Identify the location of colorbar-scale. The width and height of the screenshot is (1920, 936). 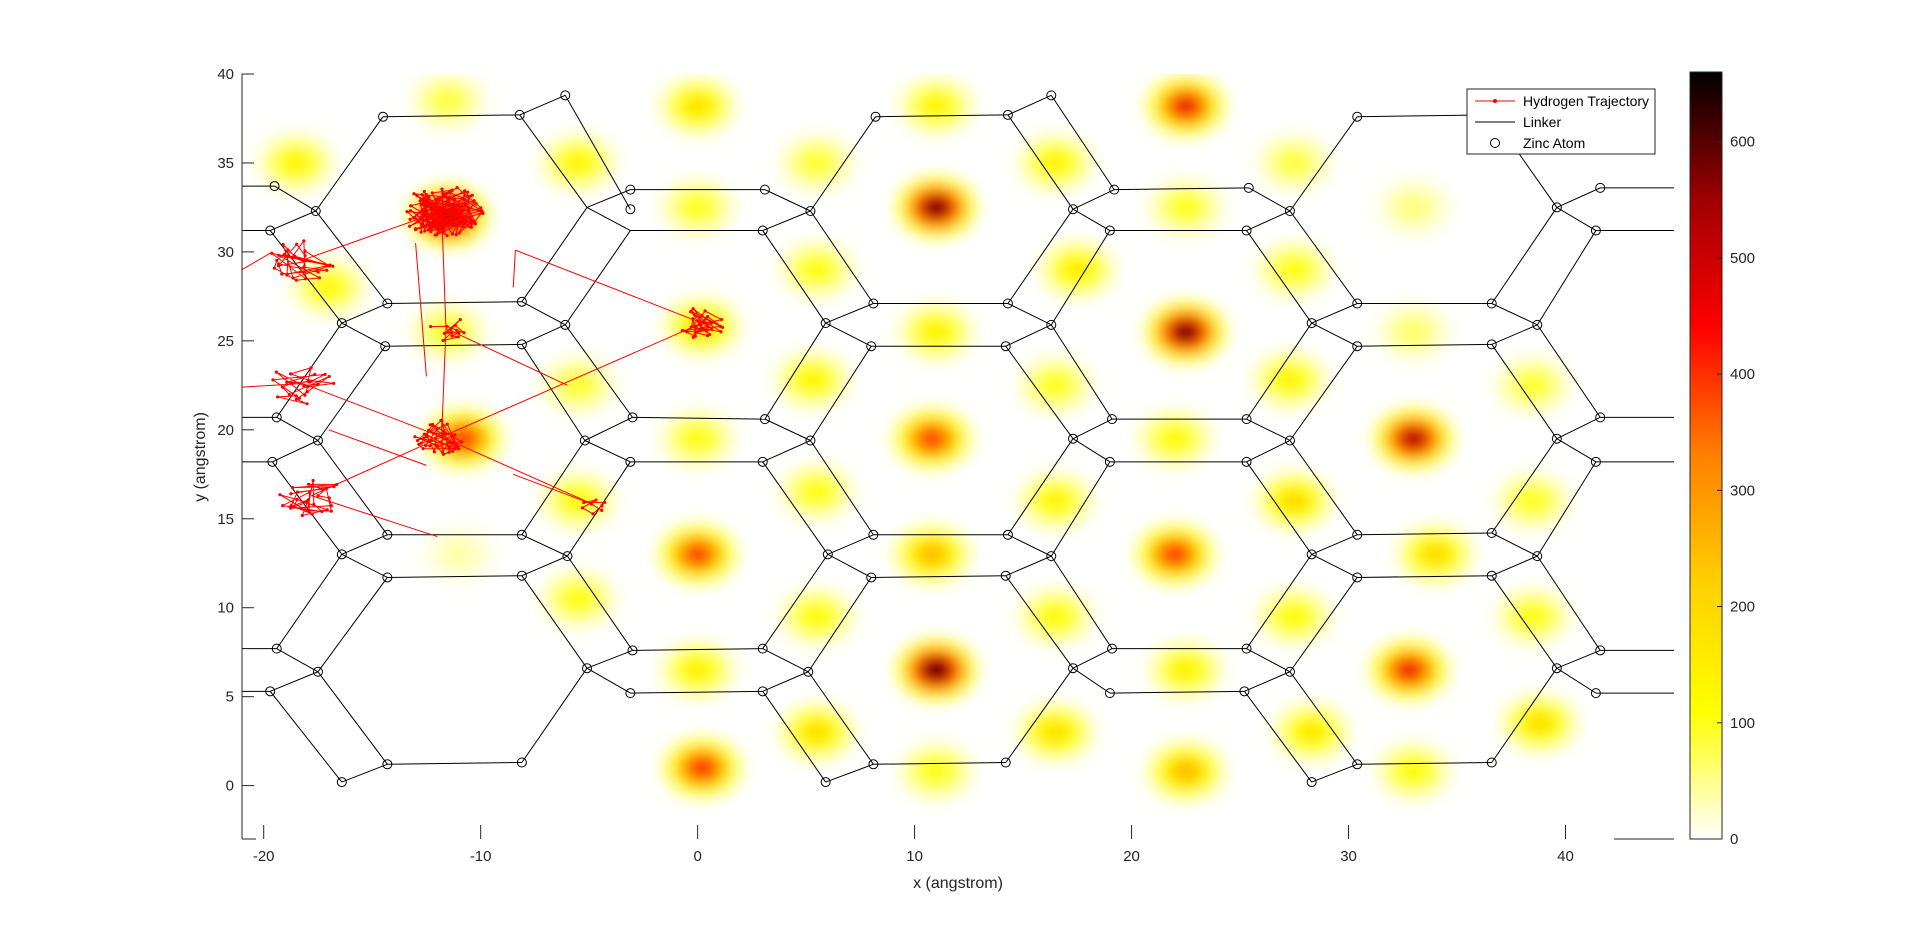
(1706, 455).